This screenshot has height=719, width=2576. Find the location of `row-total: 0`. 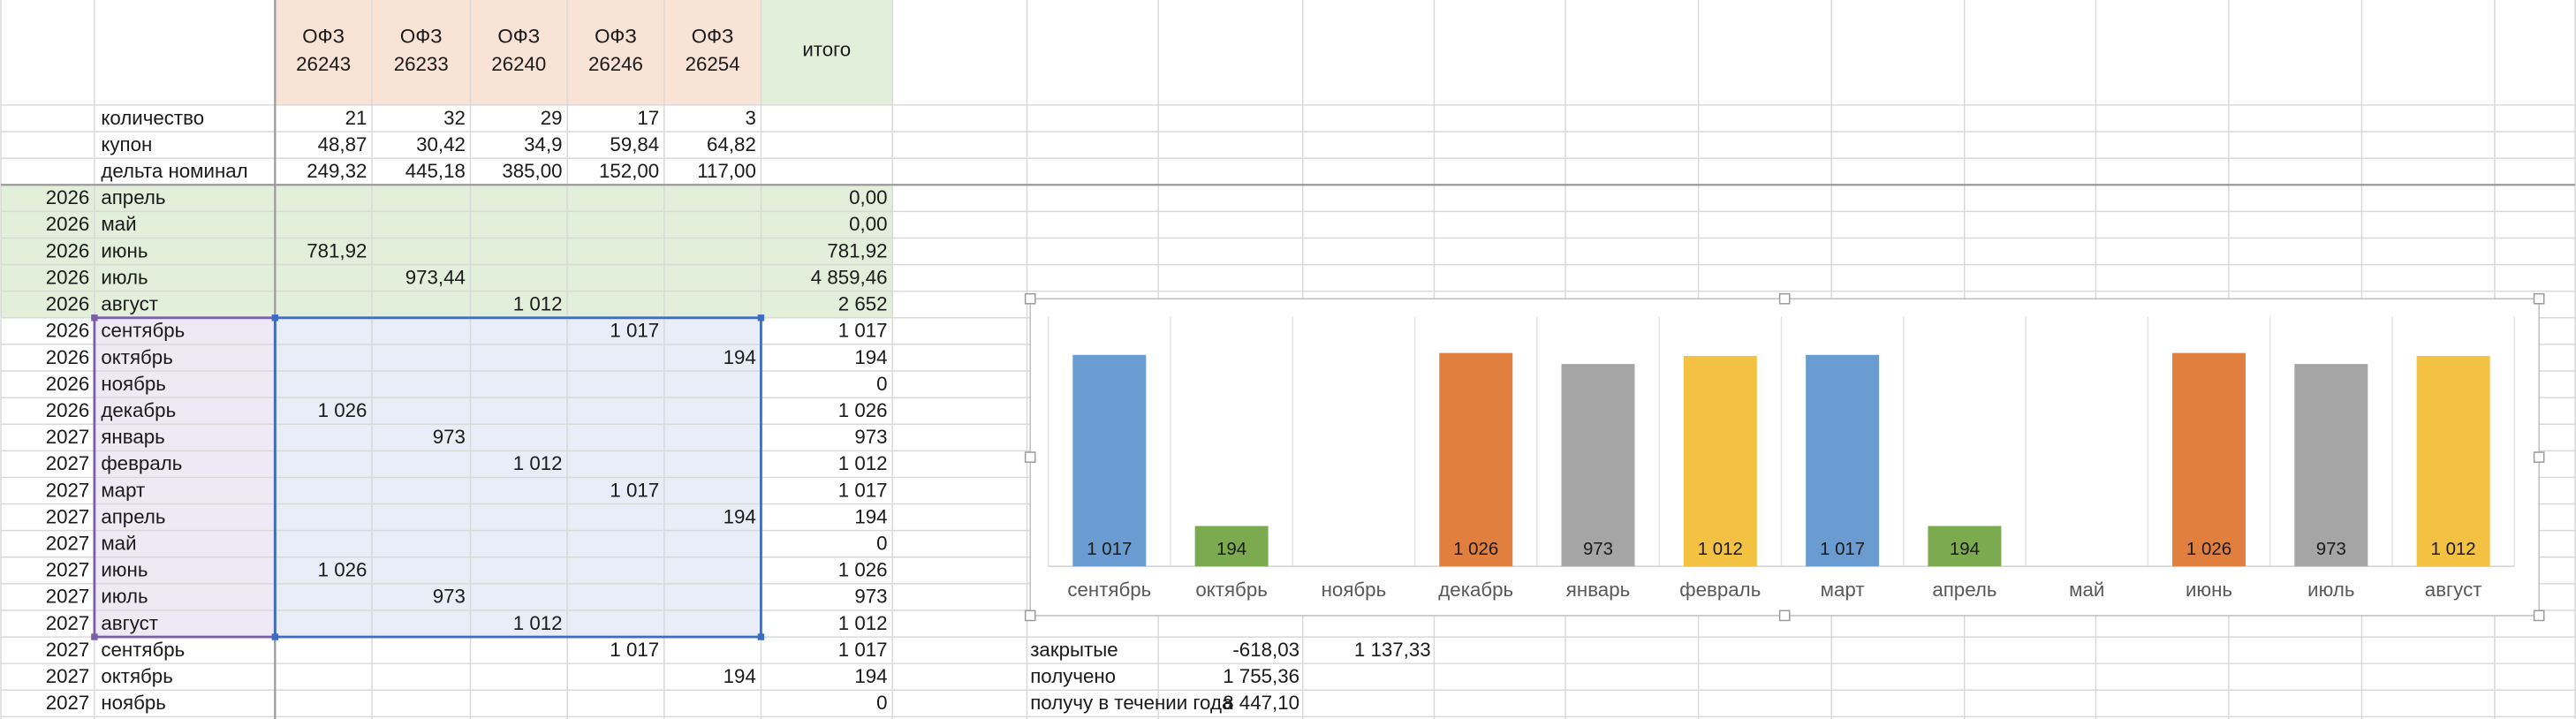

row-total: 0 is located at coordinates (882, 384).